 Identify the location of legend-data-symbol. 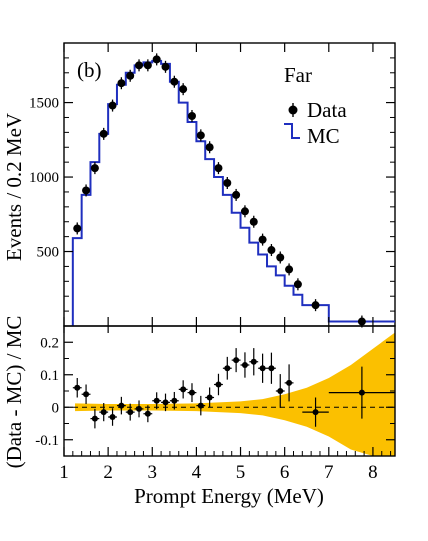
(293, 110).